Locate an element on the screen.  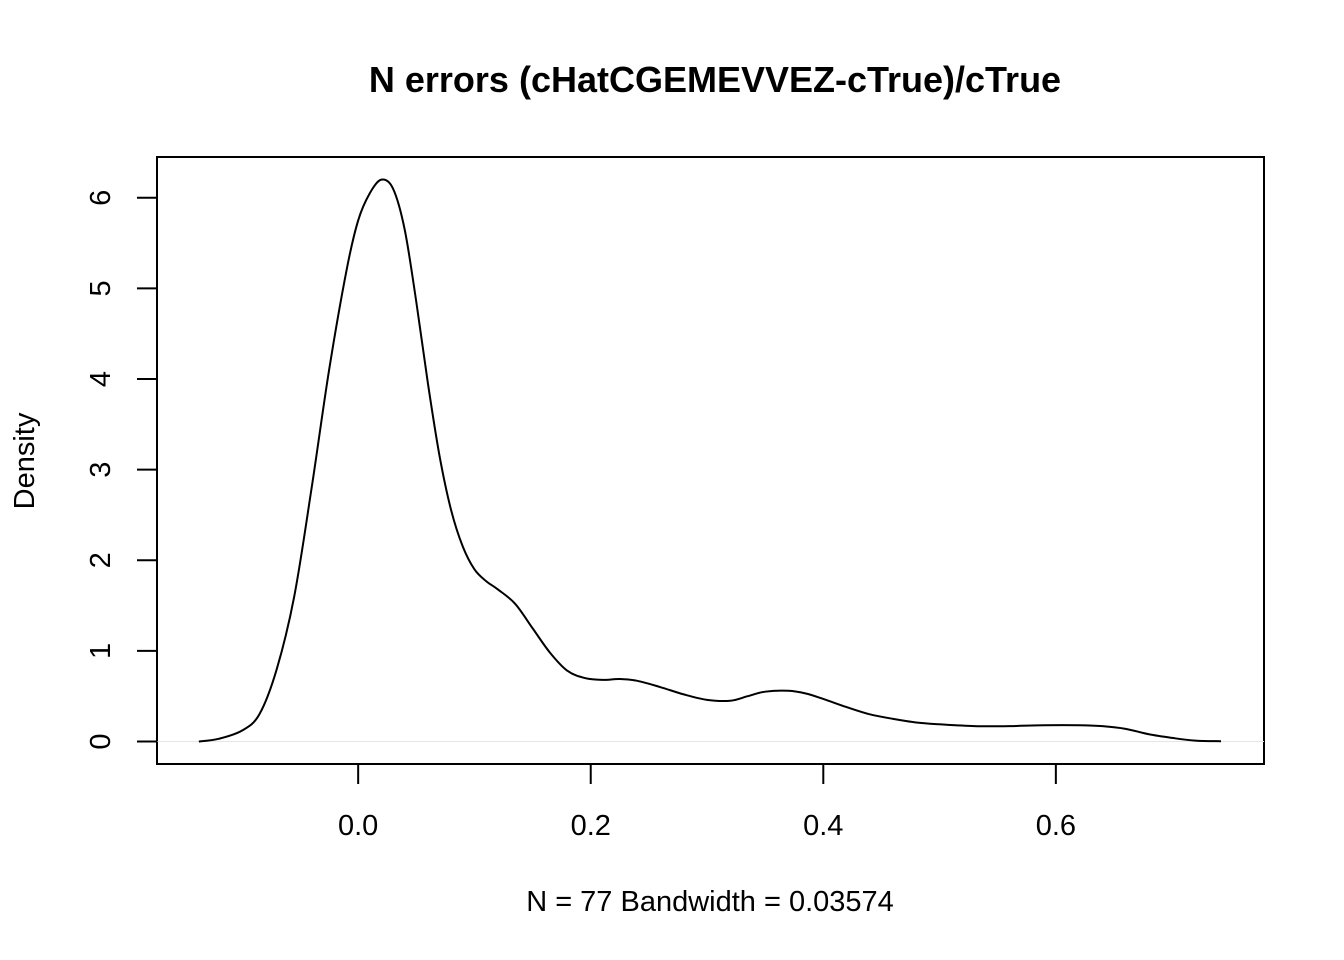
x-tick-label: 0.2 is located at coordinates (591, 826).